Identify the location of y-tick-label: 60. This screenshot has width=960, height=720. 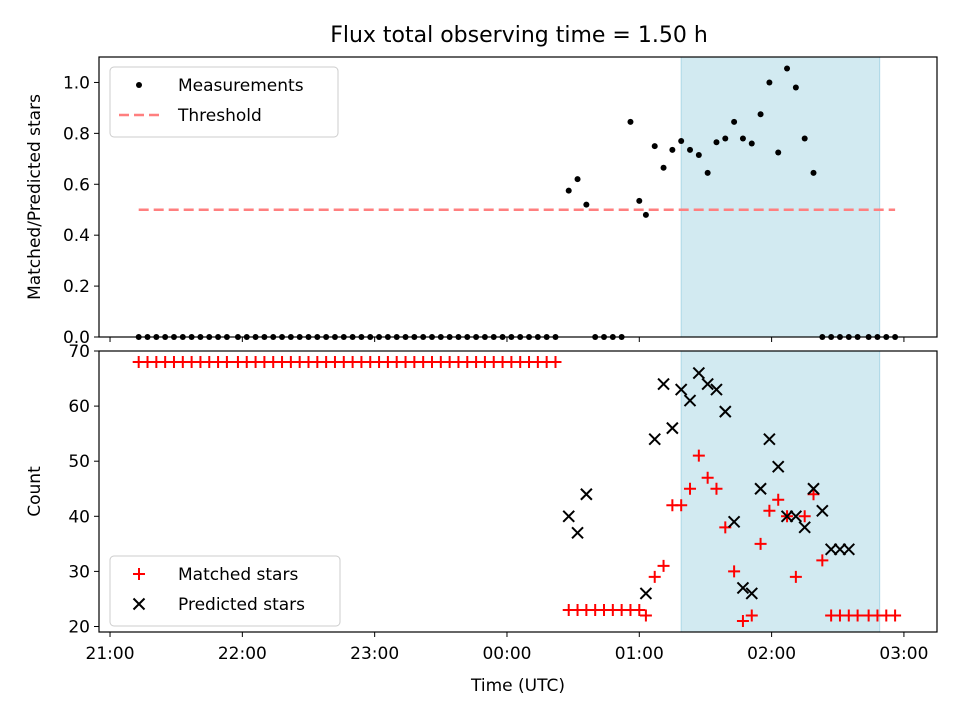
(79, 407).